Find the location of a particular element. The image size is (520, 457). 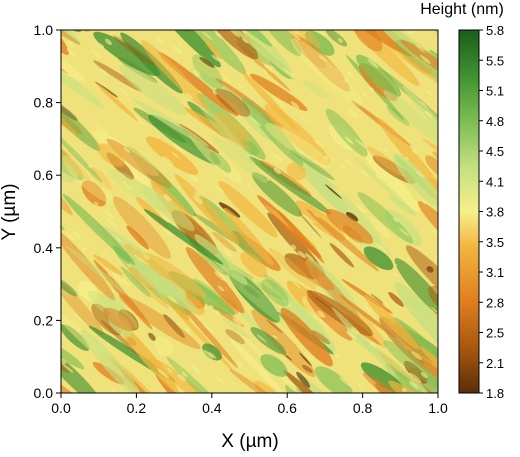

colorbar-tick-label: 4.5 is located at coordinates (495, 151).